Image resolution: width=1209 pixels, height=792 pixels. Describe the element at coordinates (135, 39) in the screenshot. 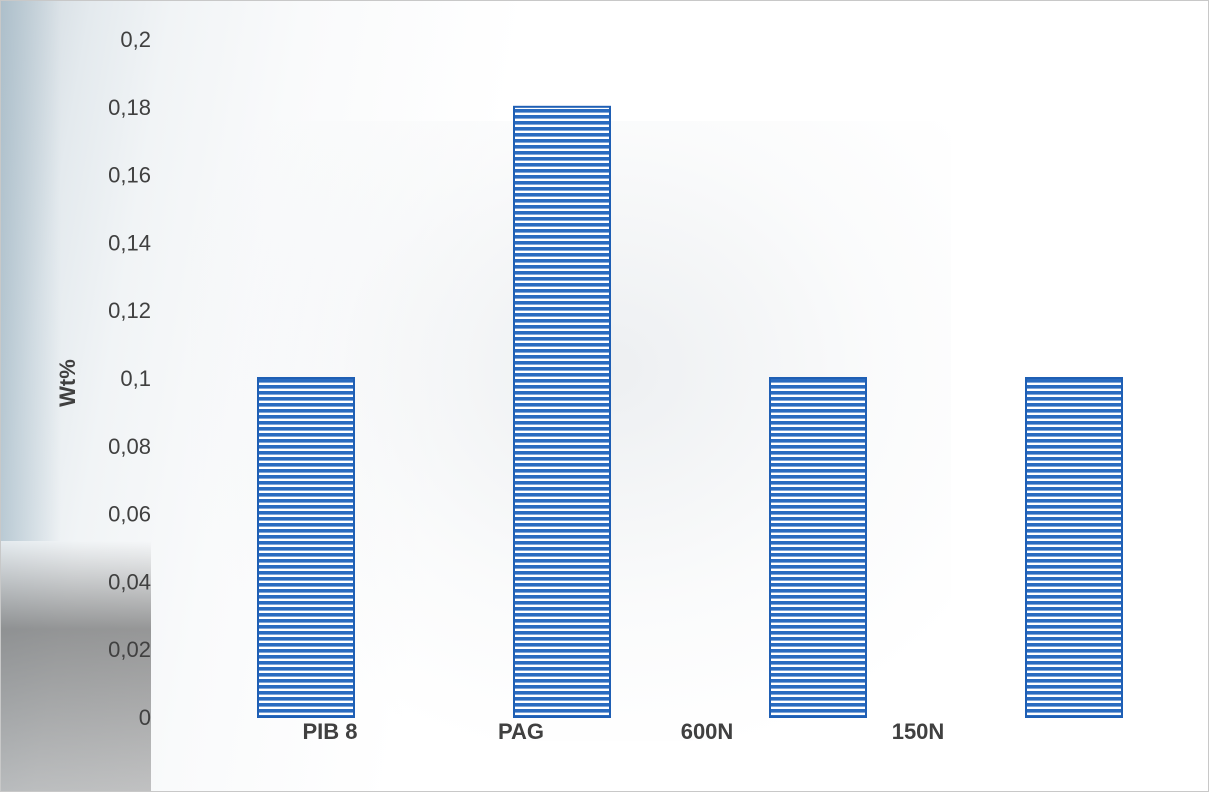

I see `y-tick-label: 0,2` at that location.